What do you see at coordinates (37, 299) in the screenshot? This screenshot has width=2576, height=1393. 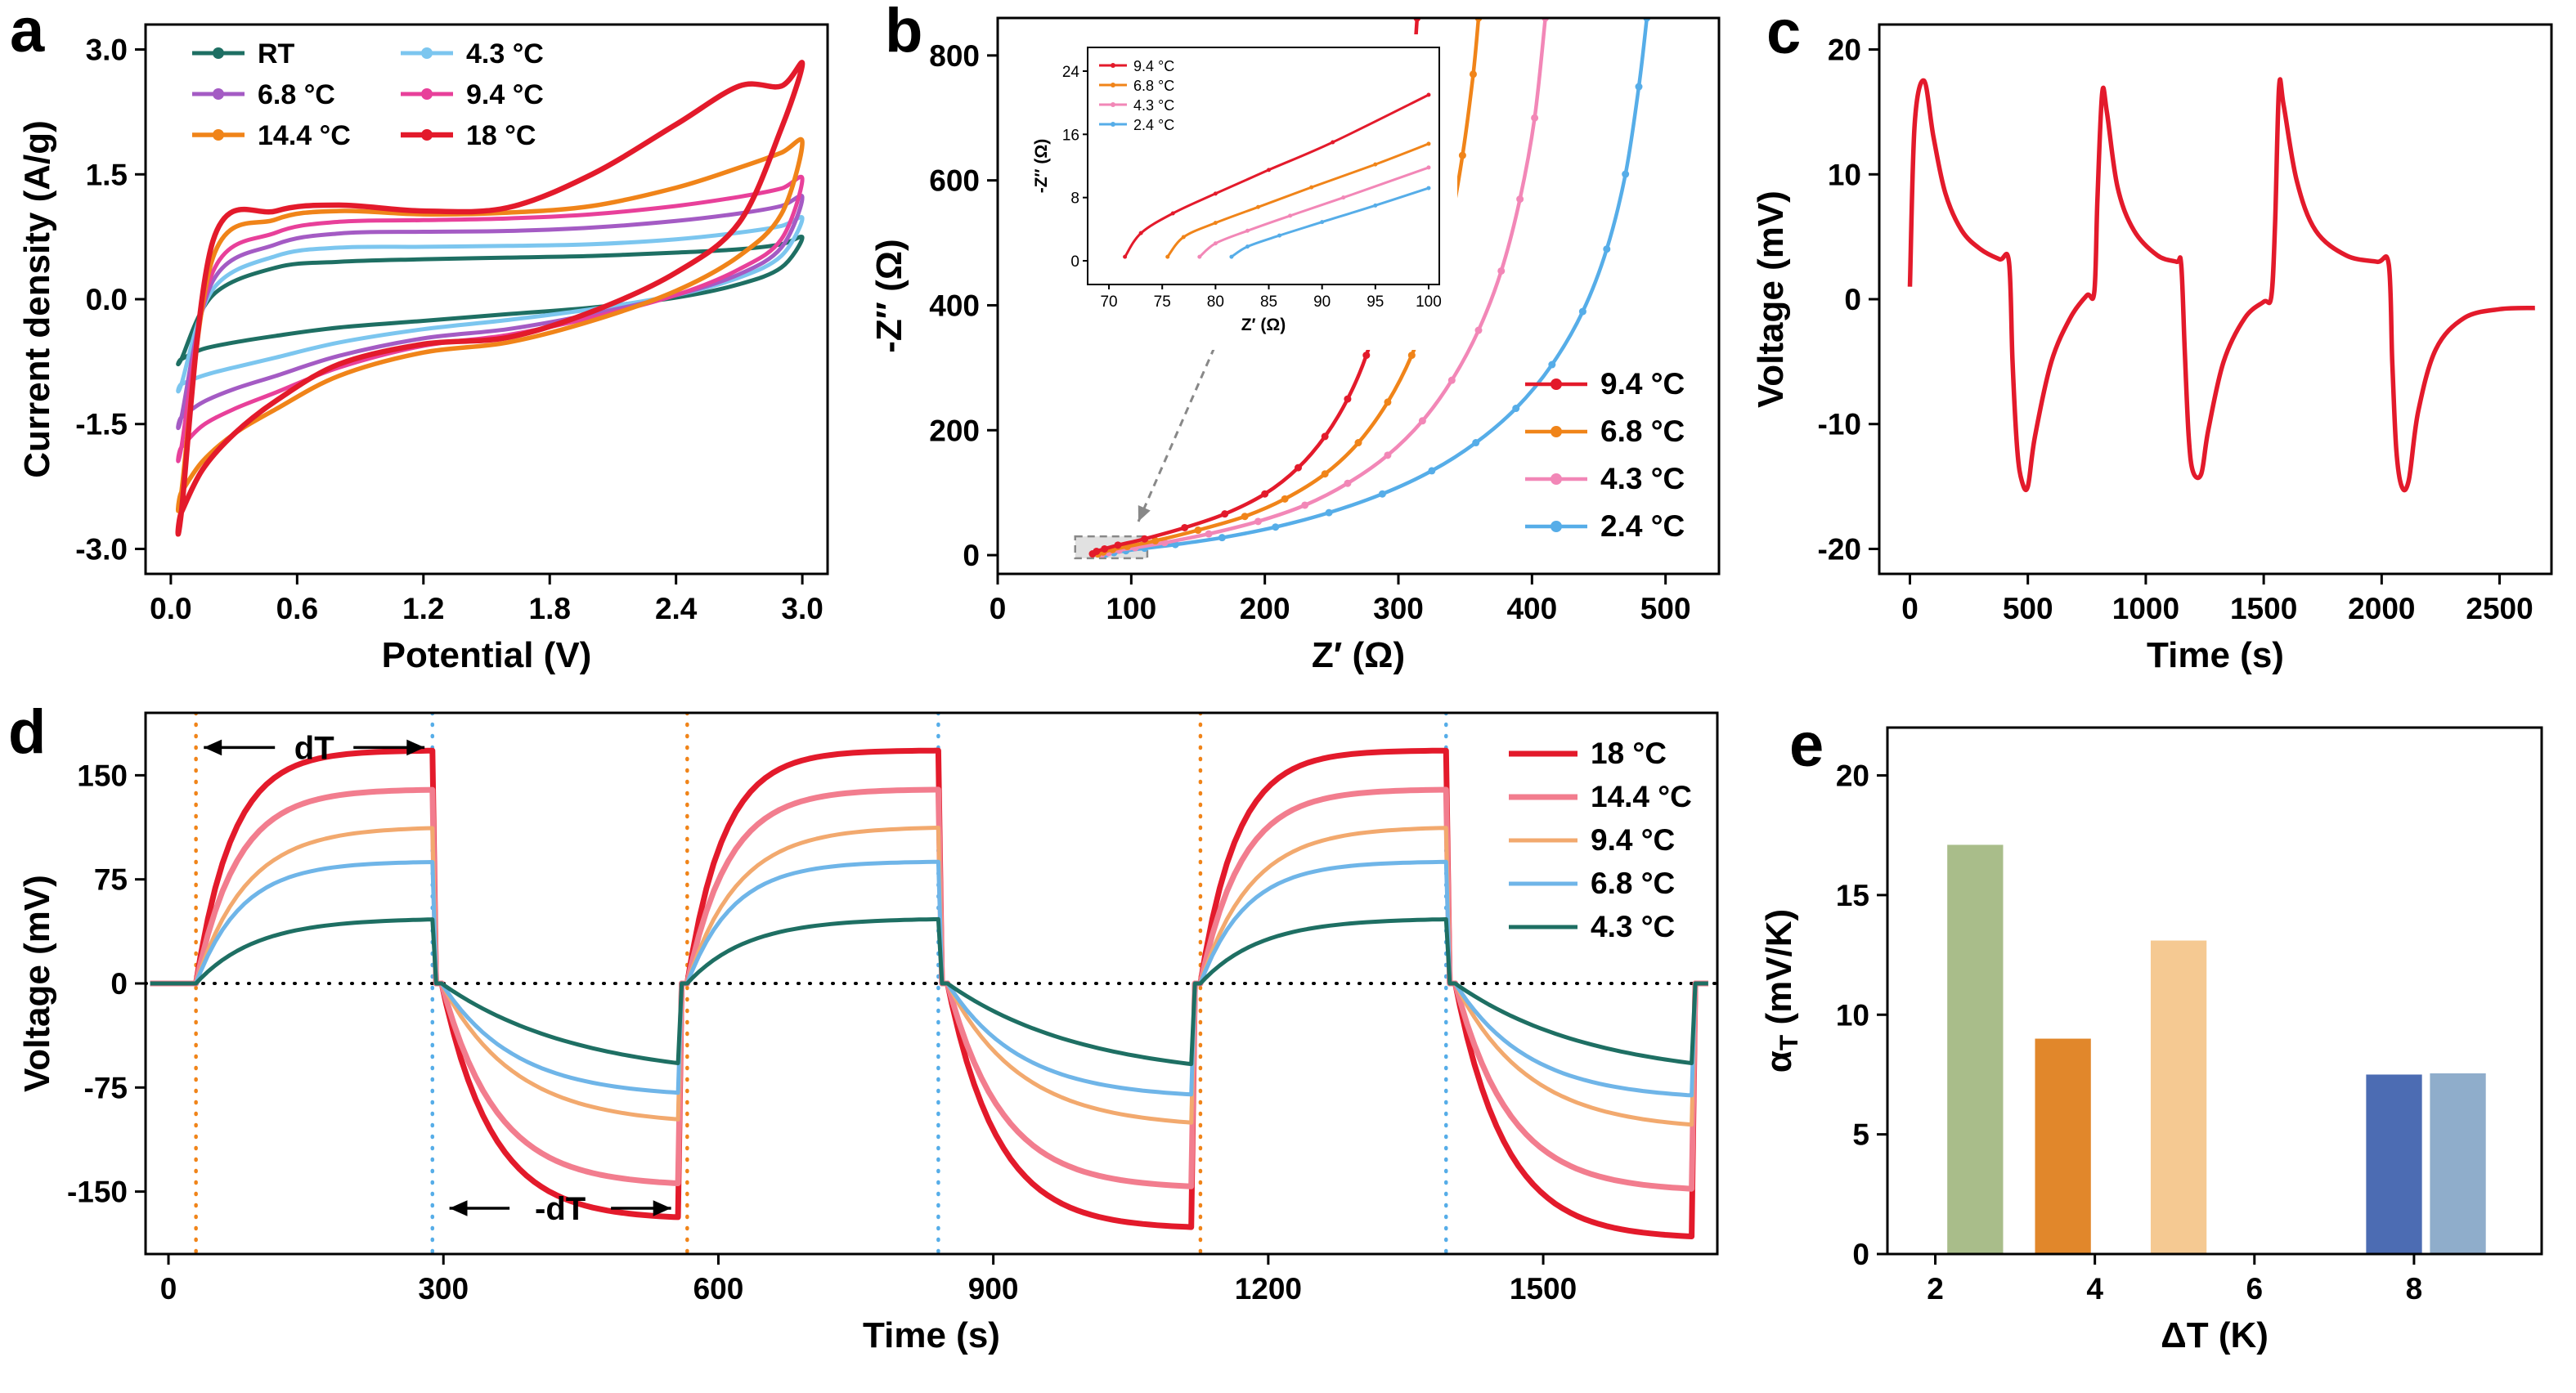 I see `svg-text: Current density (A/g)` at bounding box center [37, 299].